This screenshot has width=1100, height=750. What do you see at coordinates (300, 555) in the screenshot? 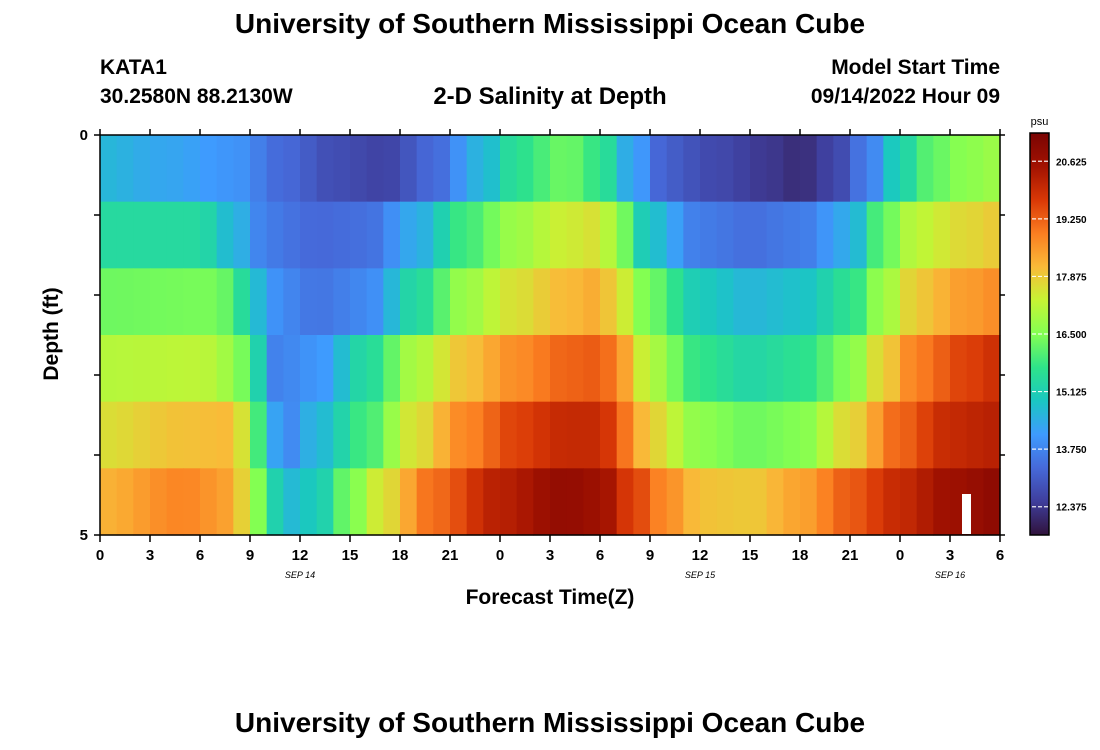
I see `x-tick-label: 12` at bounding box center [300, 555].